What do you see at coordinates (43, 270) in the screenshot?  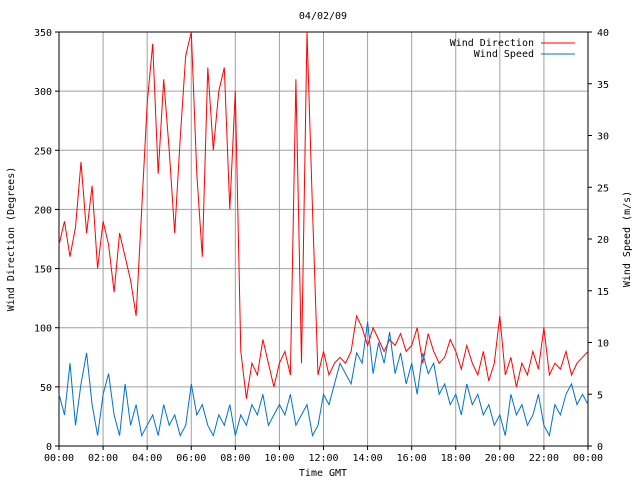 I see `left-tick-label: 150` at bounding box center [43, 270].